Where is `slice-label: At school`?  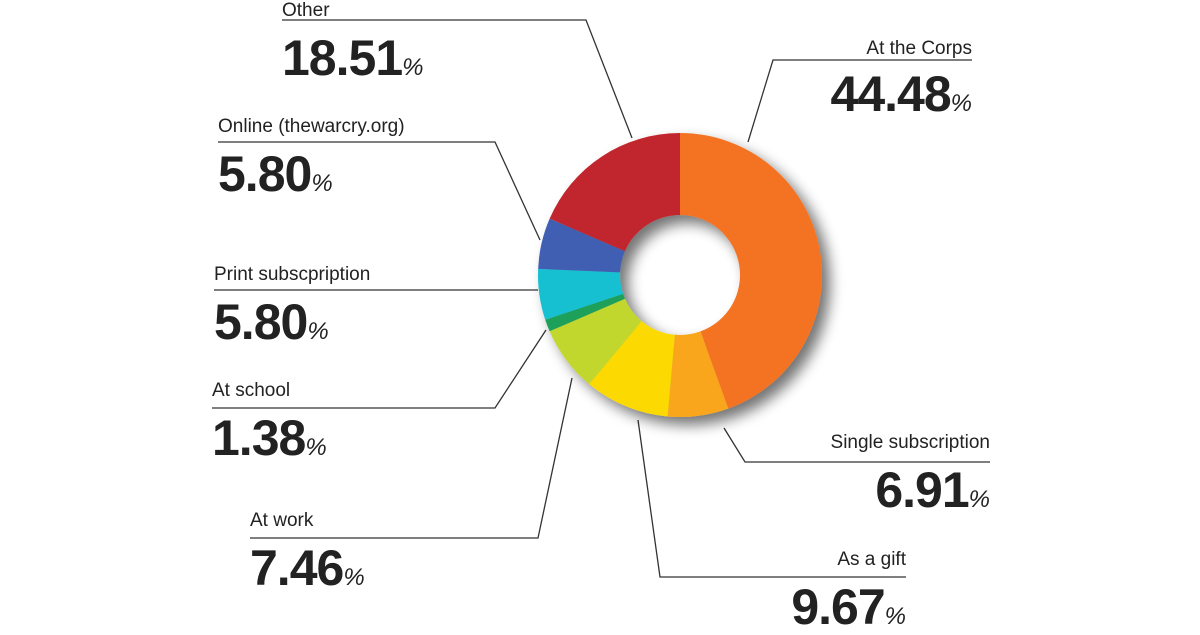 slice-label: At school is located at coordinates (251, 390).